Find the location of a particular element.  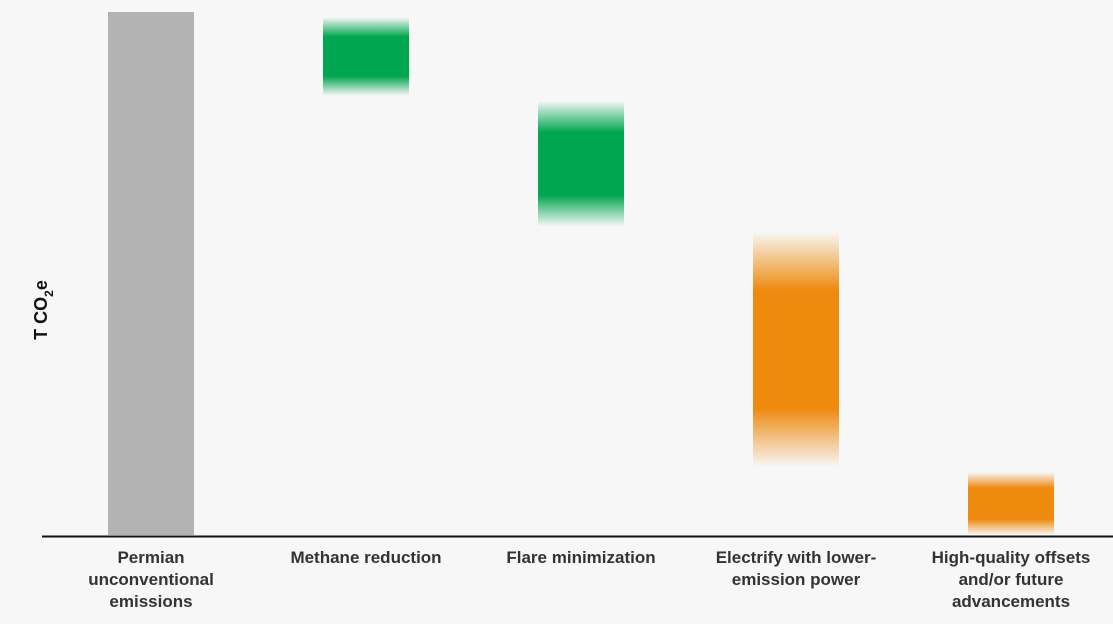

x-tick-label-line: emission power is located at coordinates (796, 579).